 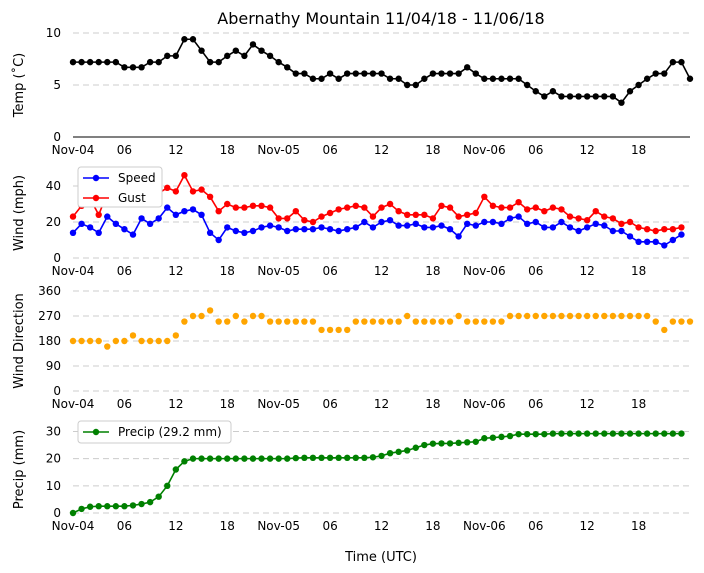 What do you see at coordinates (53, 222) in the screenshot?
I see `y-tick-label: 20` at bounding box center [53, 222].